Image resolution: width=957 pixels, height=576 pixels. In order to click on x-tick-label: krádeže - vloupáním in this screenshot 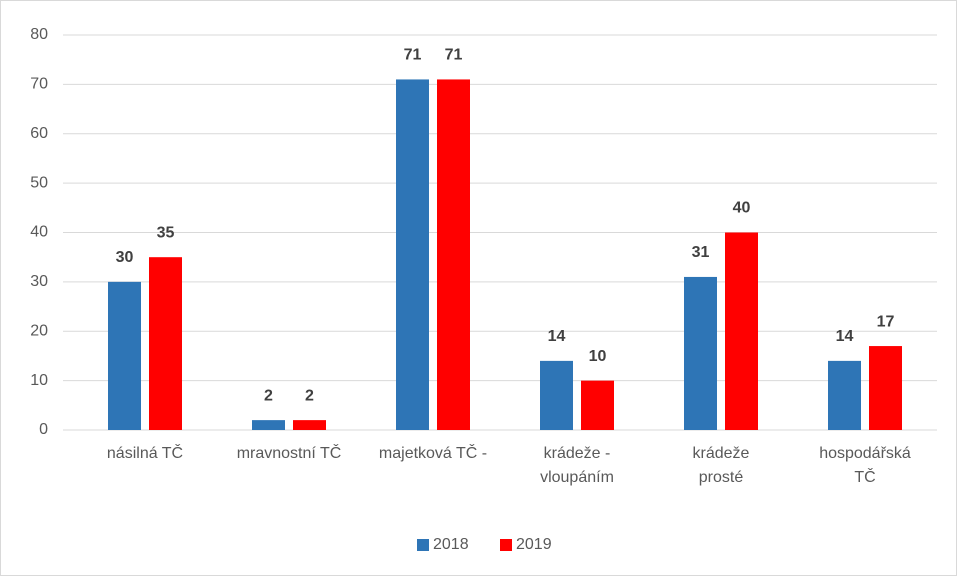, I will do `click(577, 465)`.